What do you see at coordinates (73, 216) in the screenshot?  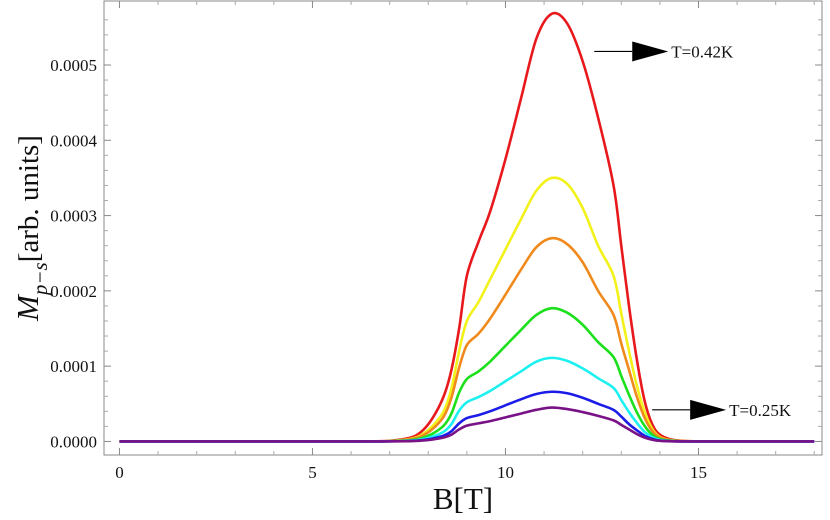 I see `y-tick-label: 0.0003` at bounding box center [73, 216].